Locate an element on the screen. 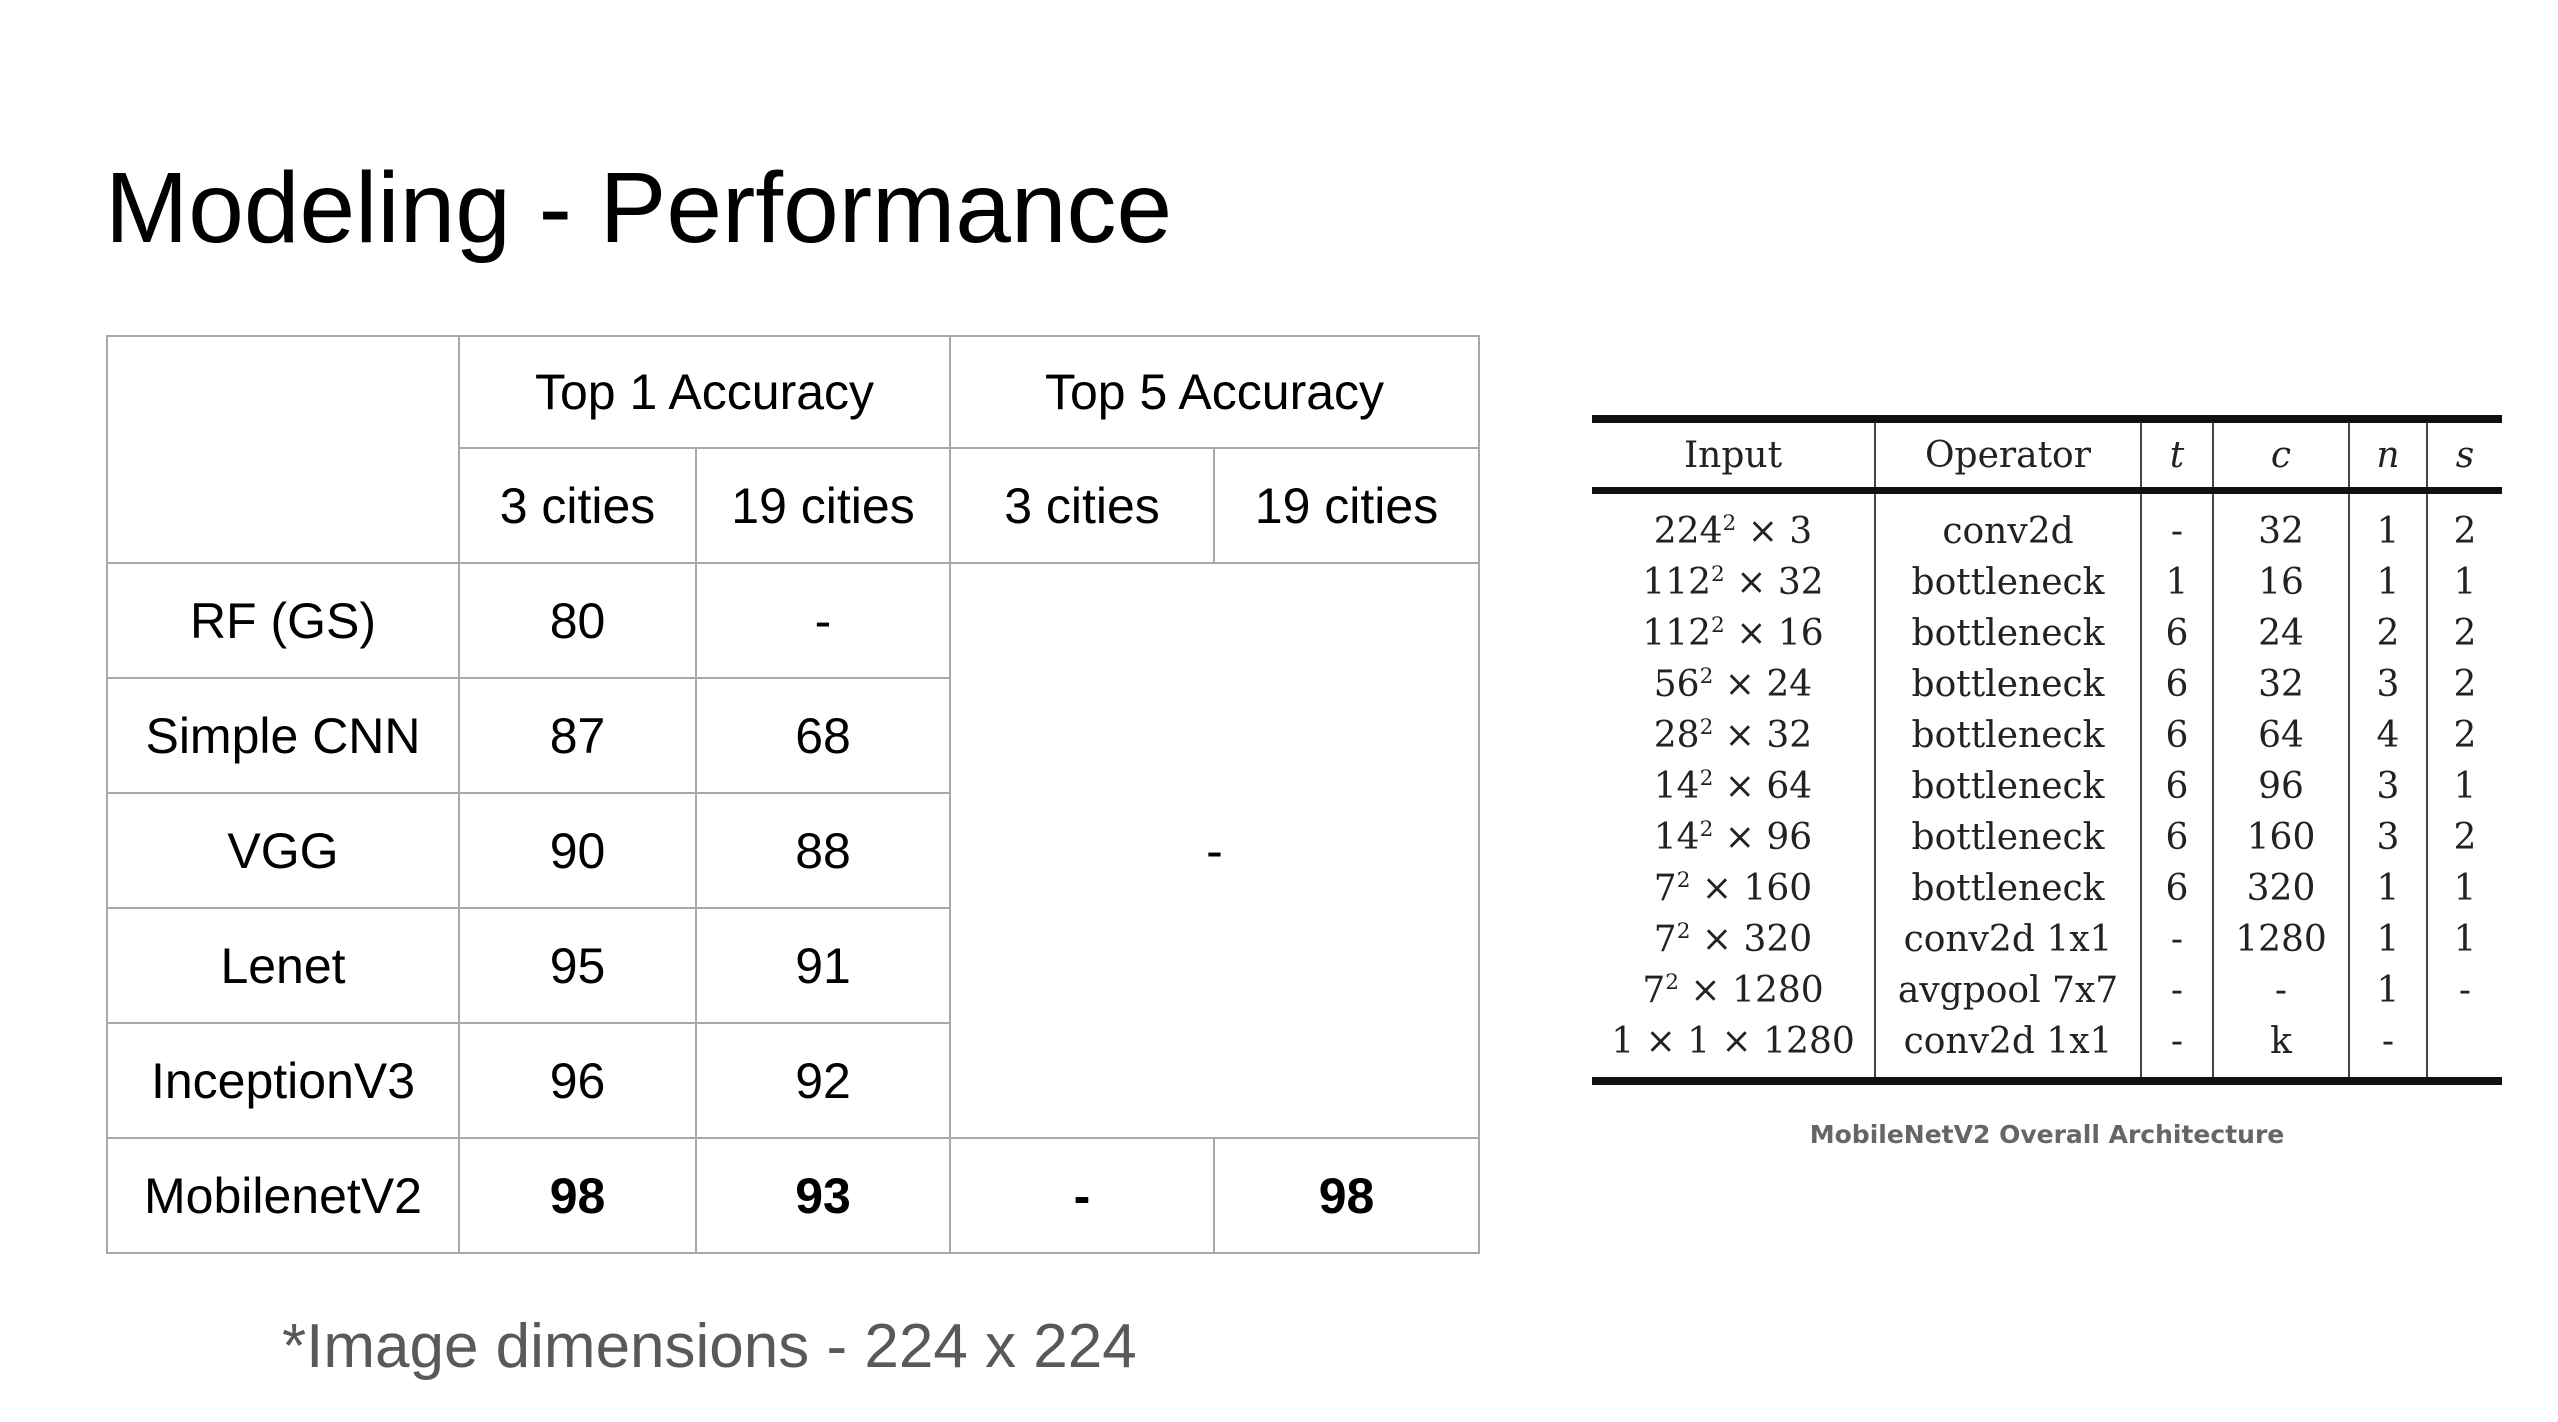 This screenshot has height=1422, width=2558. input-base: 14 is located at coordinates (1676, 837).